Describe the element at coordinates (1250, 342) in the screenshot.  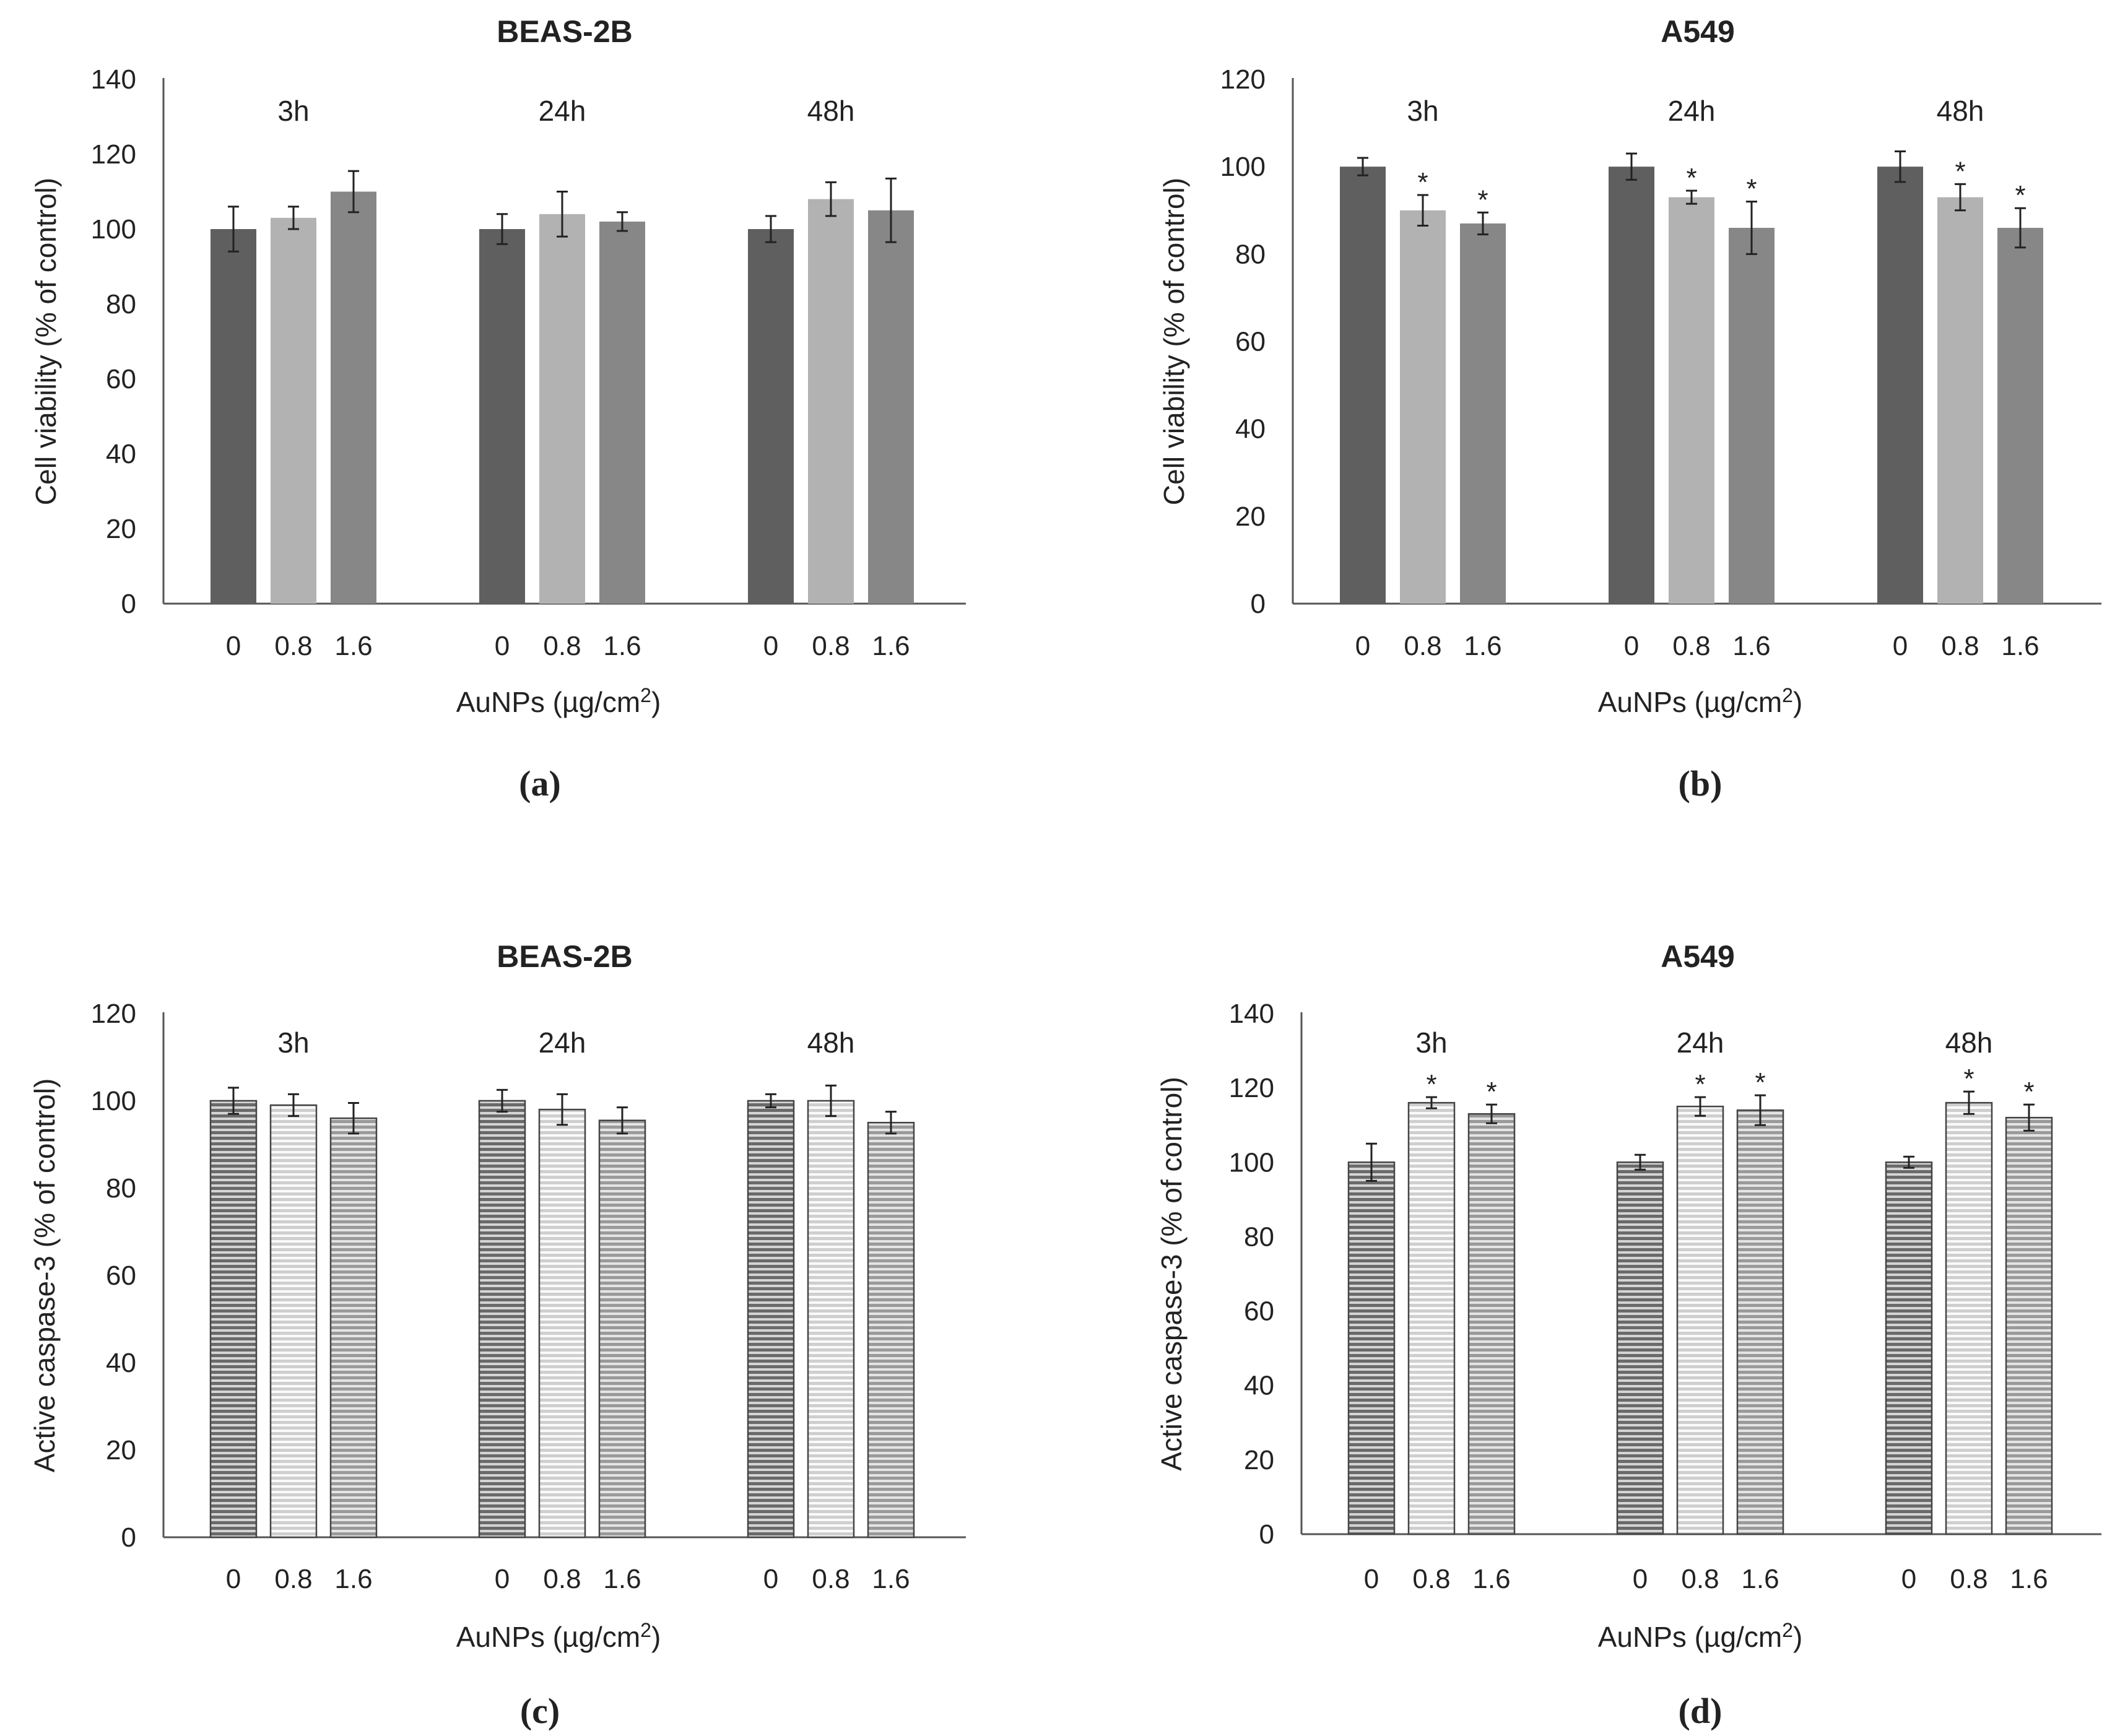
I see `y-tick-label: 60` at that location.